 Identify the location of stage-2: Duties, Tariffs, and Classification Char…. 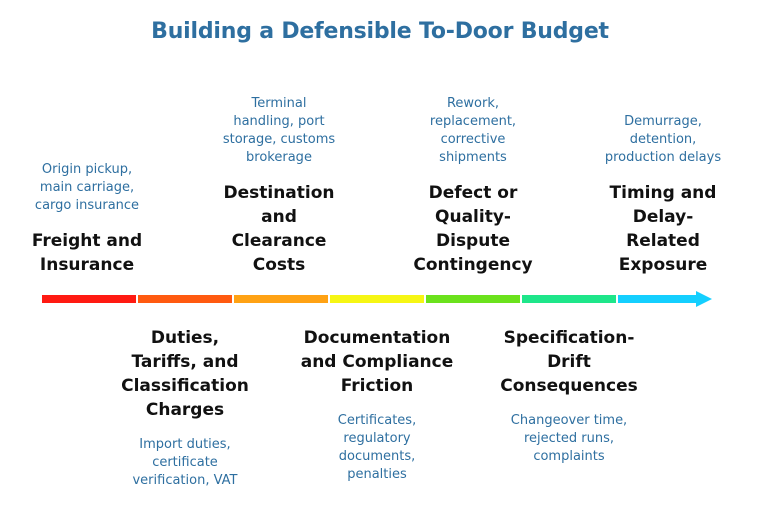
(185, 408).